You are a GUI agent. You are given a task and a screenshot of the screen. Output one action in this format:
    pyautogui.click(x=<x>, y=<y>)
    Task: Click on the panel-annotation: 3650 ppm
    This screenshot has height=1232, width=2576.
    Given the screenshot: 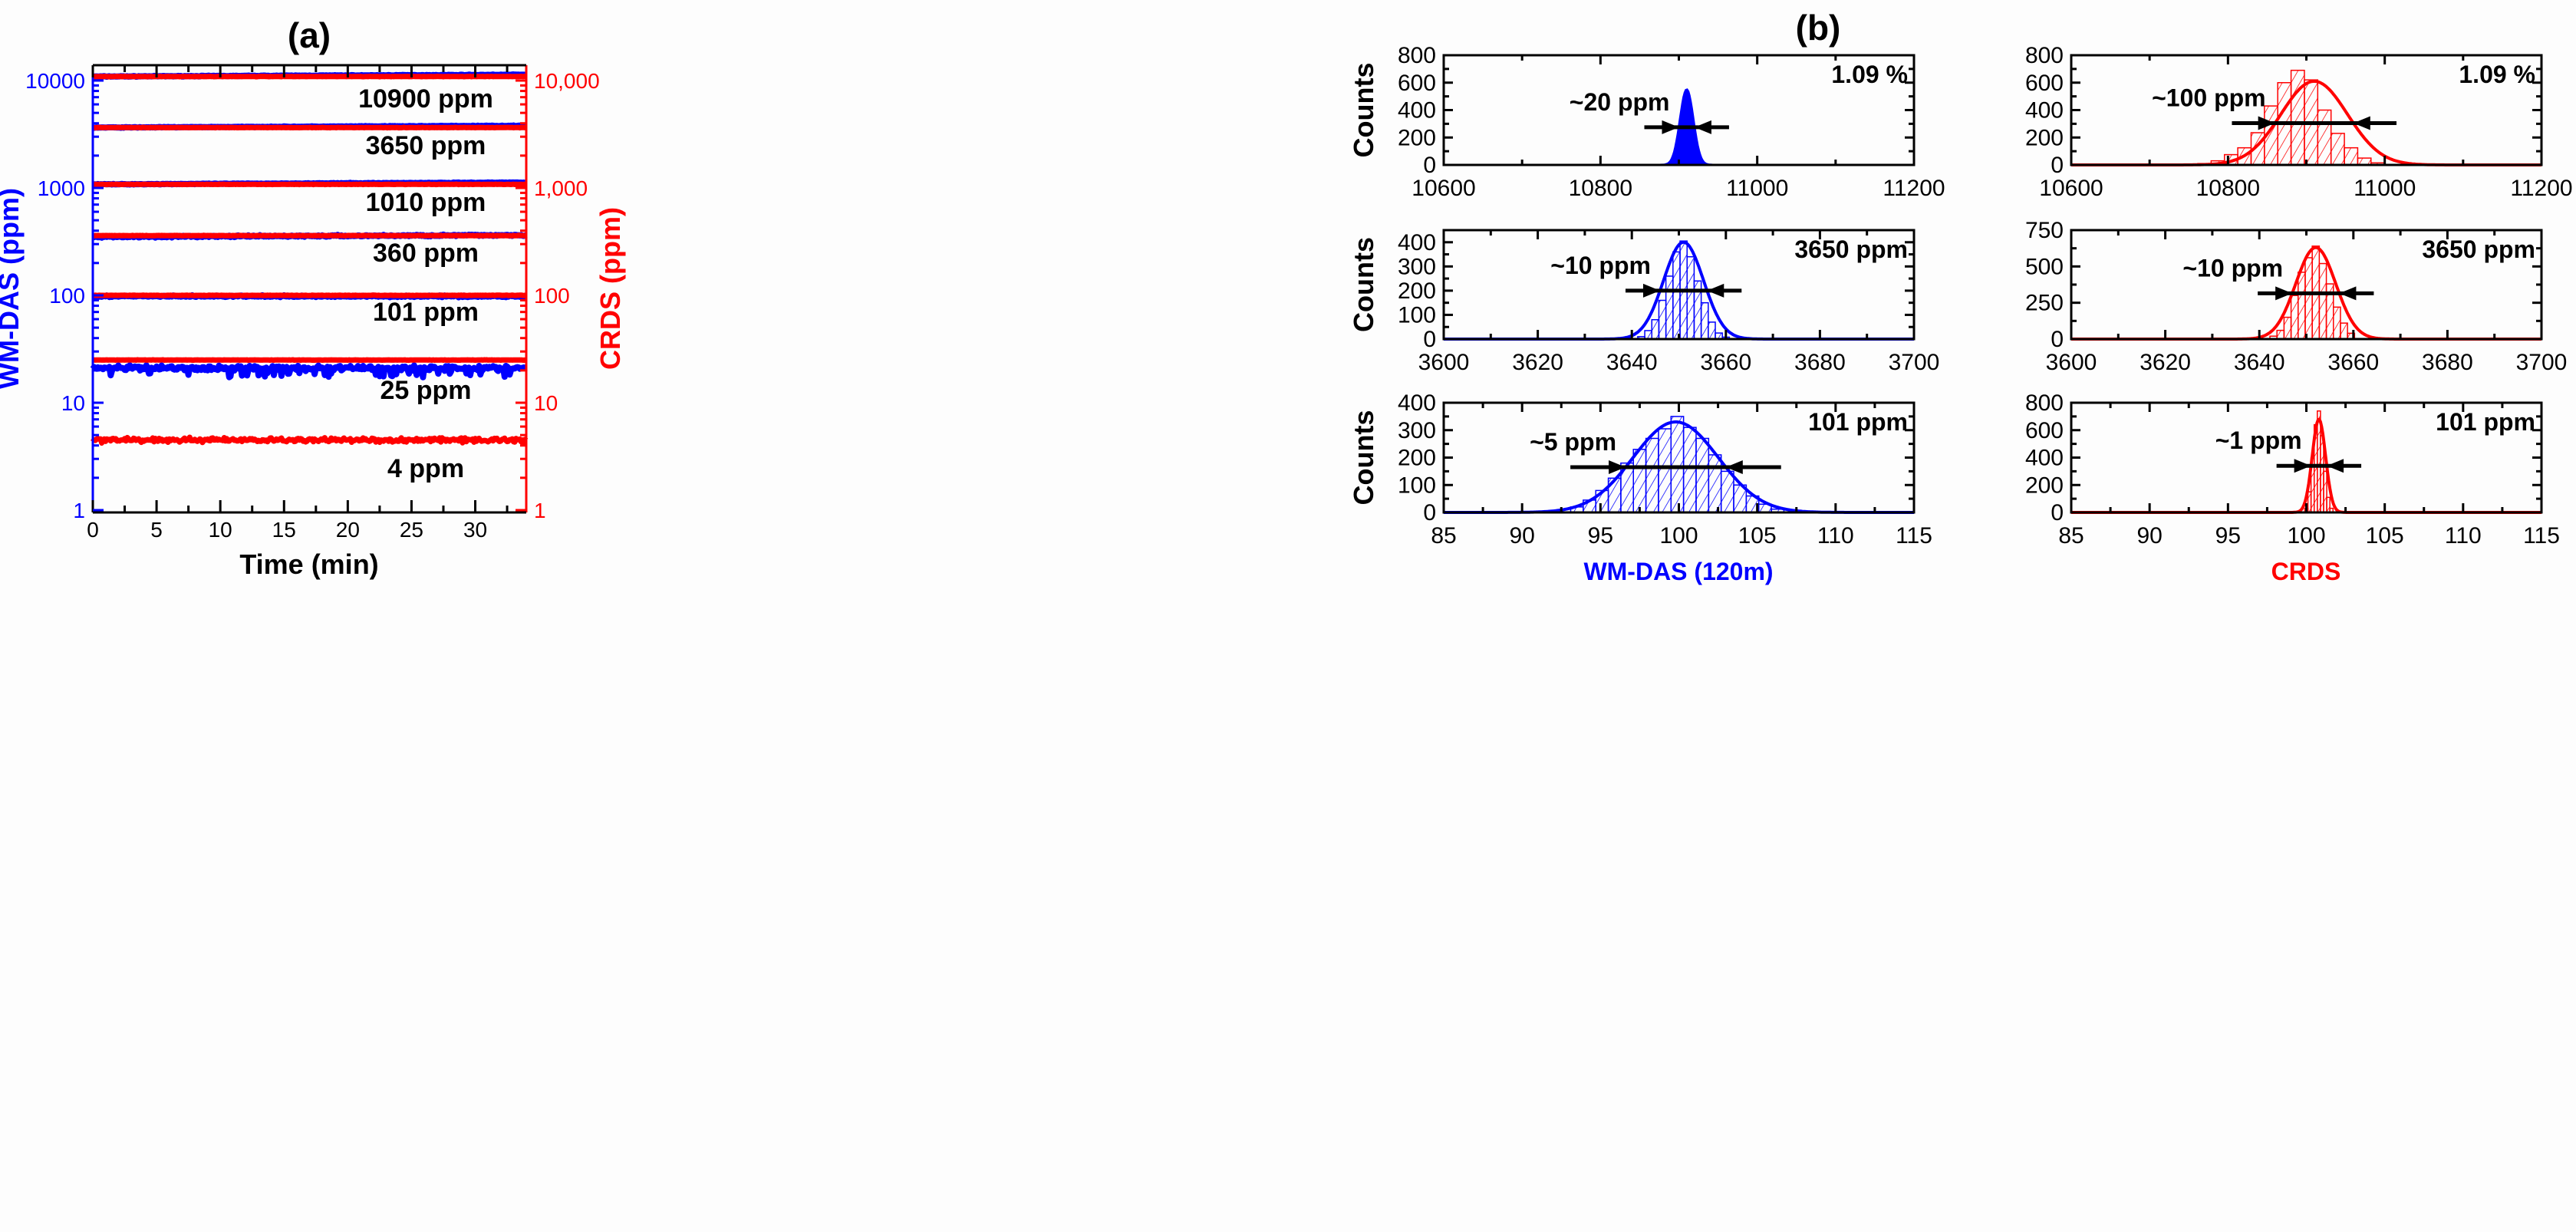 What is the action you would take?
    pyautogui.click(x=2478, y=249)
    